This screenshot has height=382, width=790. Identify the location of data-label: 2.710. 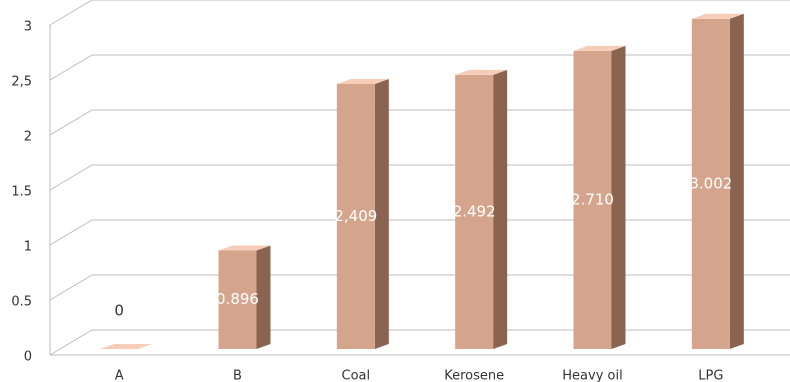
(592, 199).